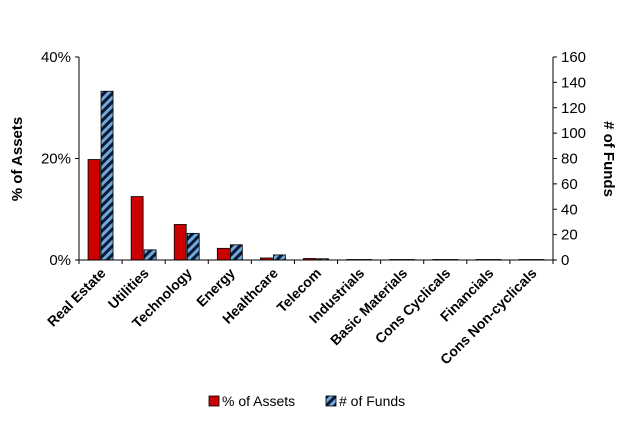 The width and height of the screenshot is (624, 426). What do you see at coordinates (331, 401) in the screenshot?
I see `legend-swatch-funds` at bounding box center [331, 401].